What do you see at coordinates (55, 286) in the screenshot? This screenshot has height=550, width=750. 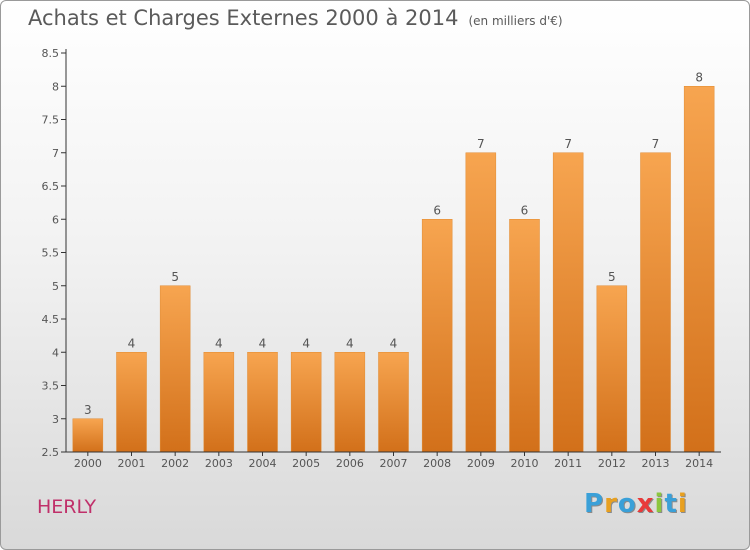 I see `y-tick-label: 5` at bounding box center [55, 286].